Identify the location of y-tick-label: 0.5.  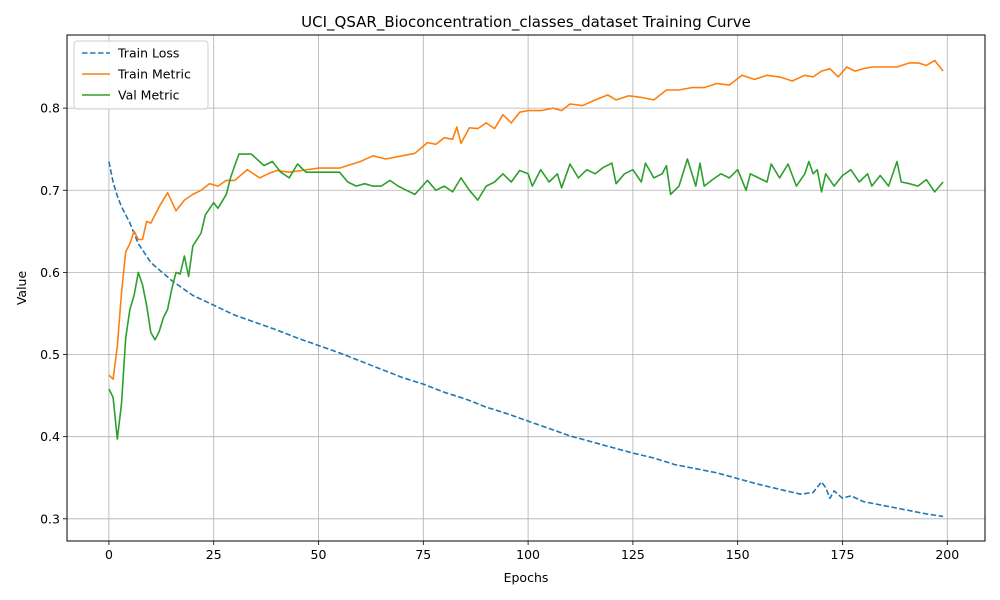
(50, 354).